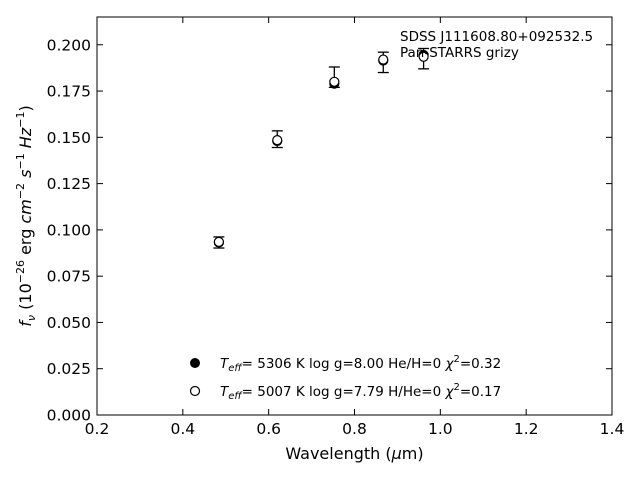 Image resolution: width=640 pixels, height=480 pixels. Describe the element at coordinates (69, 45) in the screenshot. I see `y-tick-label: 0.200` at that location.